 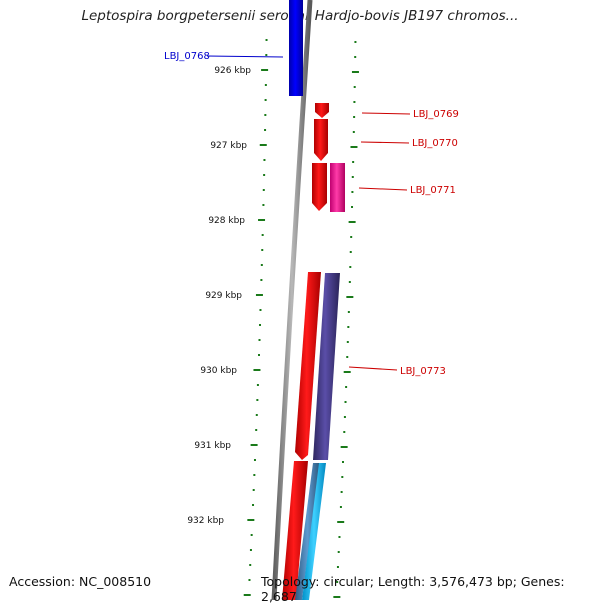 I want to click on gene-red-lower, so click(x=295, y=530).